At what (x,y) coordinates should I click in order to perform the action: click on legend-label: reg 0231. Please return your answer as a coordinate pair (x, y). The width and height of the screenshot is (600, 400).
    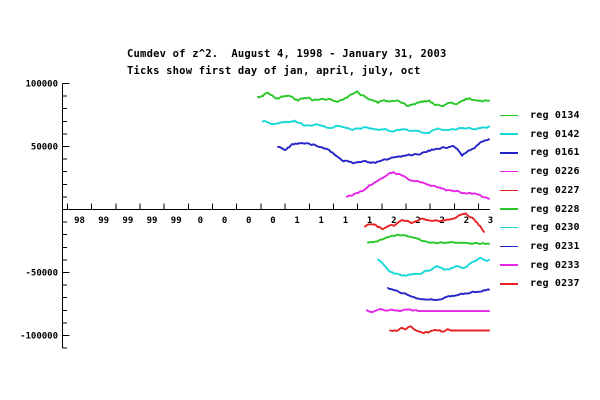
    Looking at the image, I should click on (555, 246).